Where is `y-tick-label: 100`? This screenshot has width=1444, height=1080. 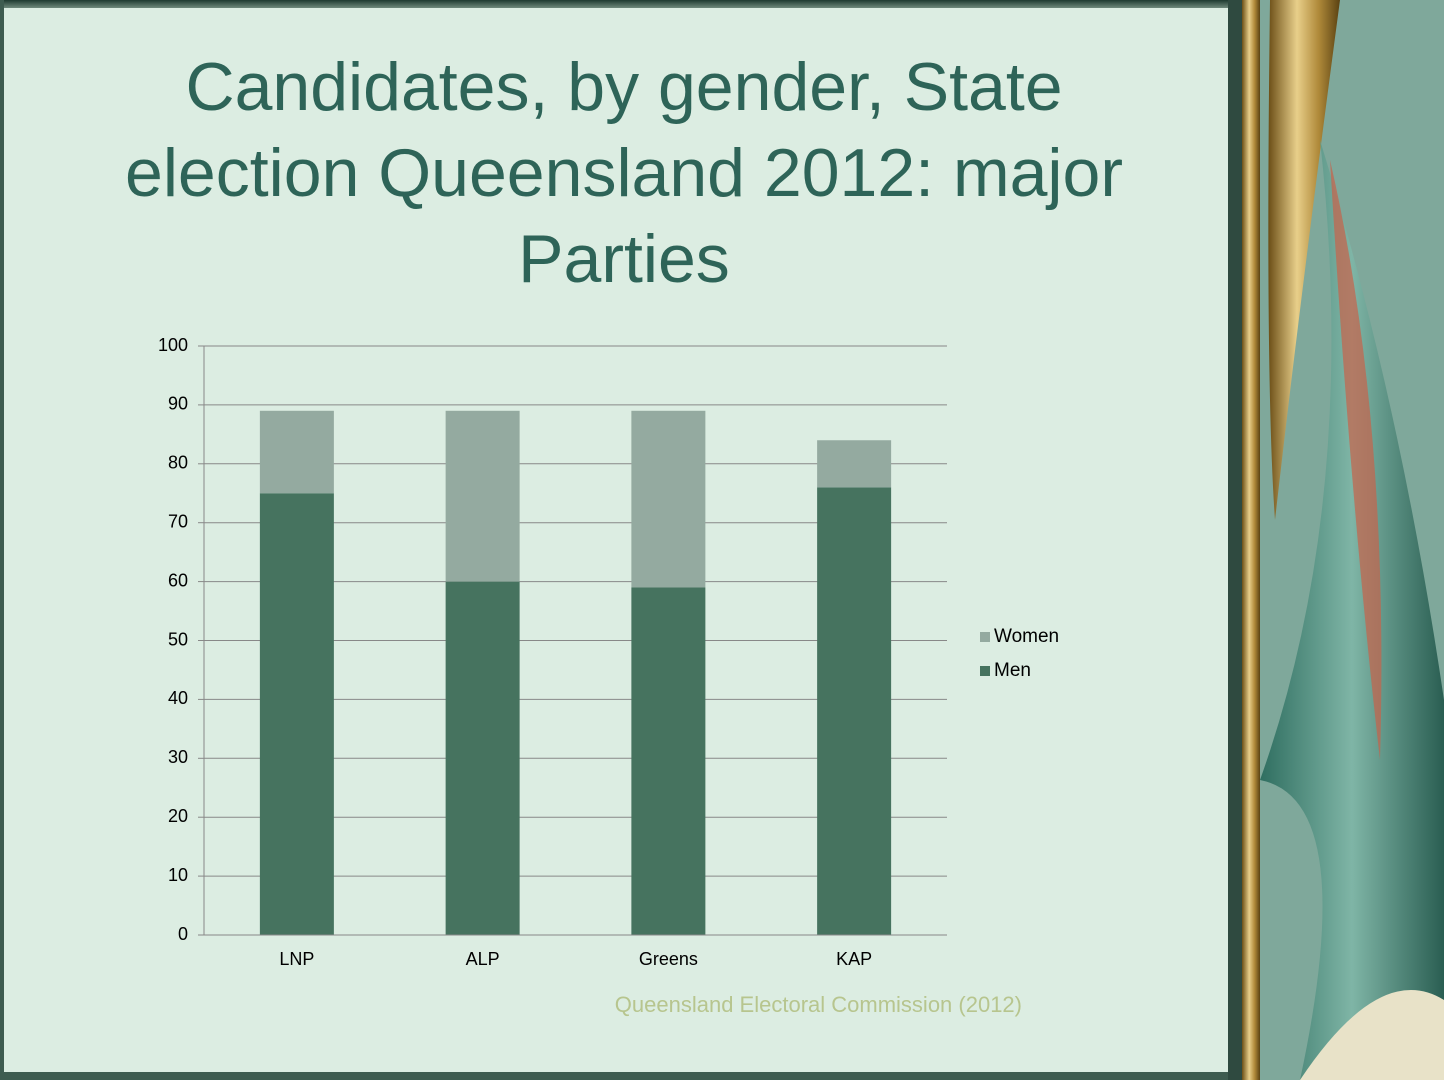
y-tick-label: 100 is located at coordinates (173, 345).